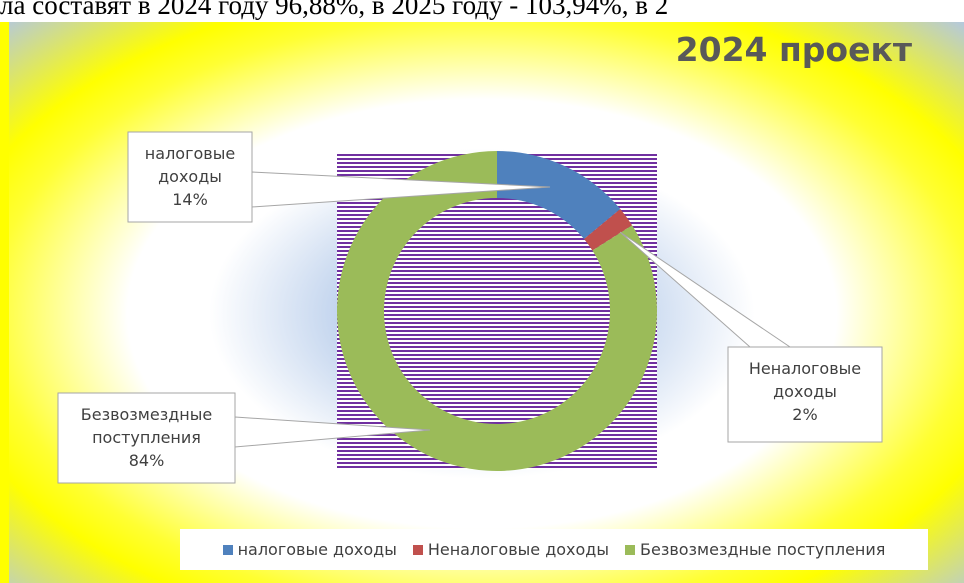 The image size is (964, 583). Describe the element at coordinates (805, 380) in the screenshot. I see `data-label-category: Неналоговые доходы` at that location.